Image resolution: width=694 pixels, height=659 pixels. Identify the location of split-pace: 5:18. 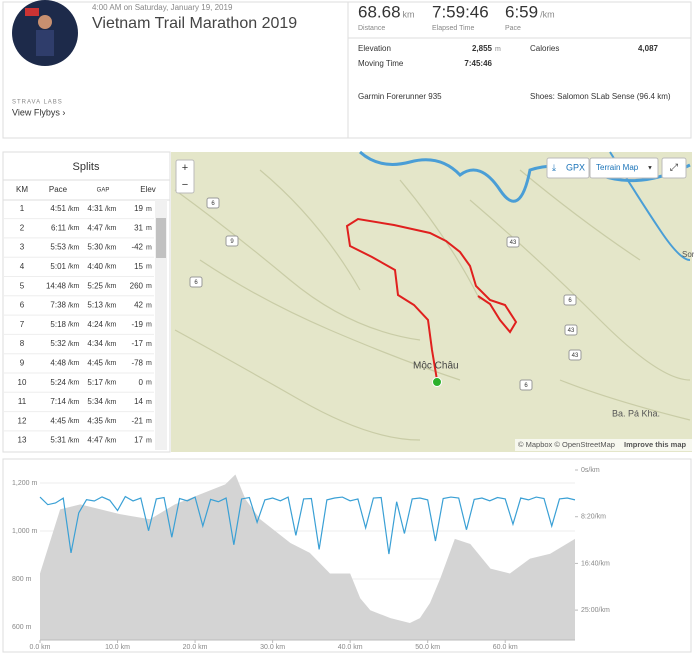
(58, 324).